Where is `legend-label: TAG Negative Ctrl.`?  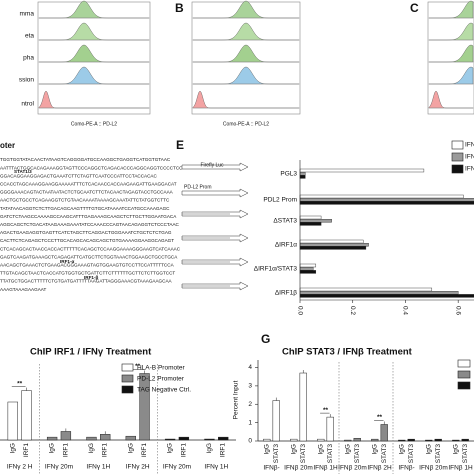
legend-label: TAG Negative Ctrl. is located at coordinates (164, 390).